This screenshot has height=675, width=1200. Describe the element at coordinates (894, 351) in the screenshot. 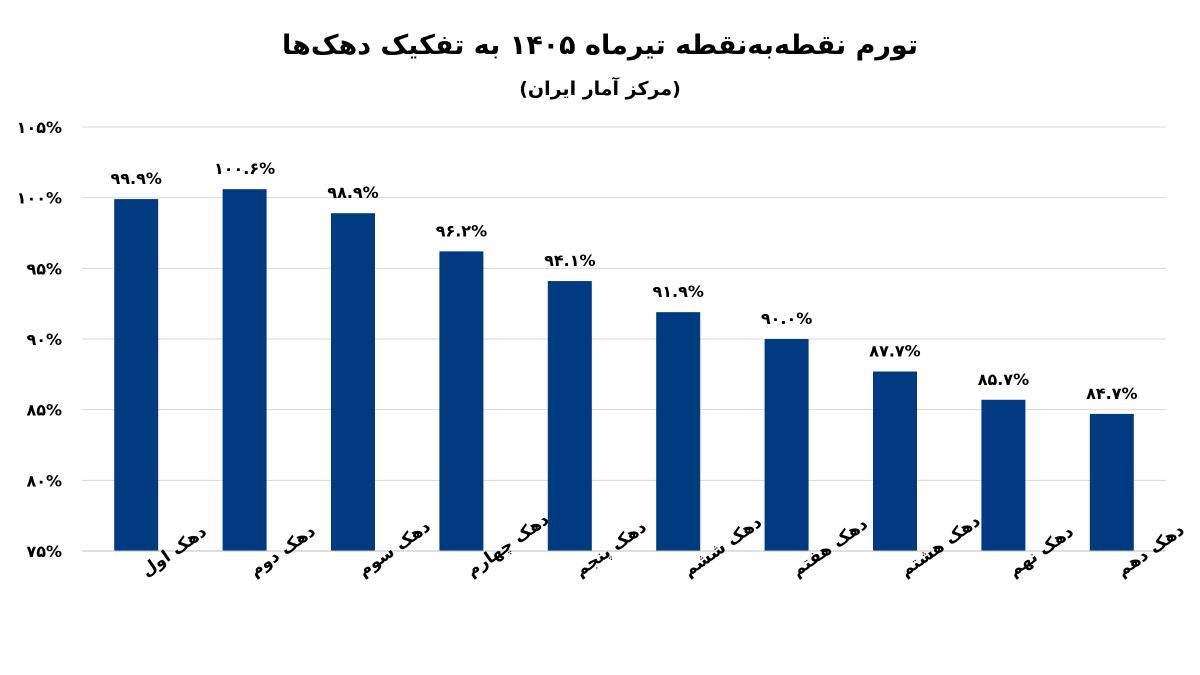

I see `data-label: ۸۷.۷%` at that location.